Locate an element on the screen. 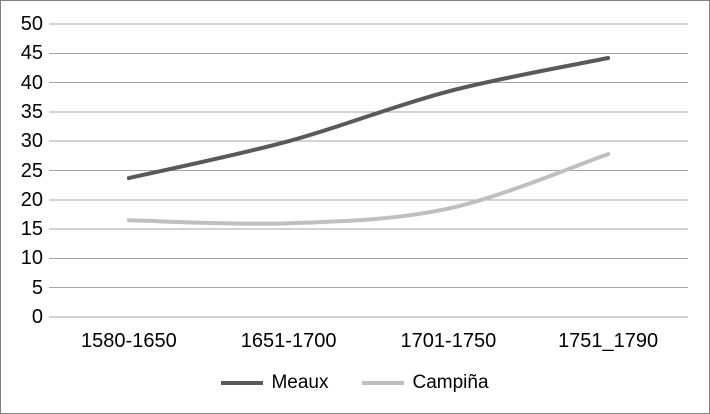  y-axis-tick-label: 10 is located at coordinates (31, 258).